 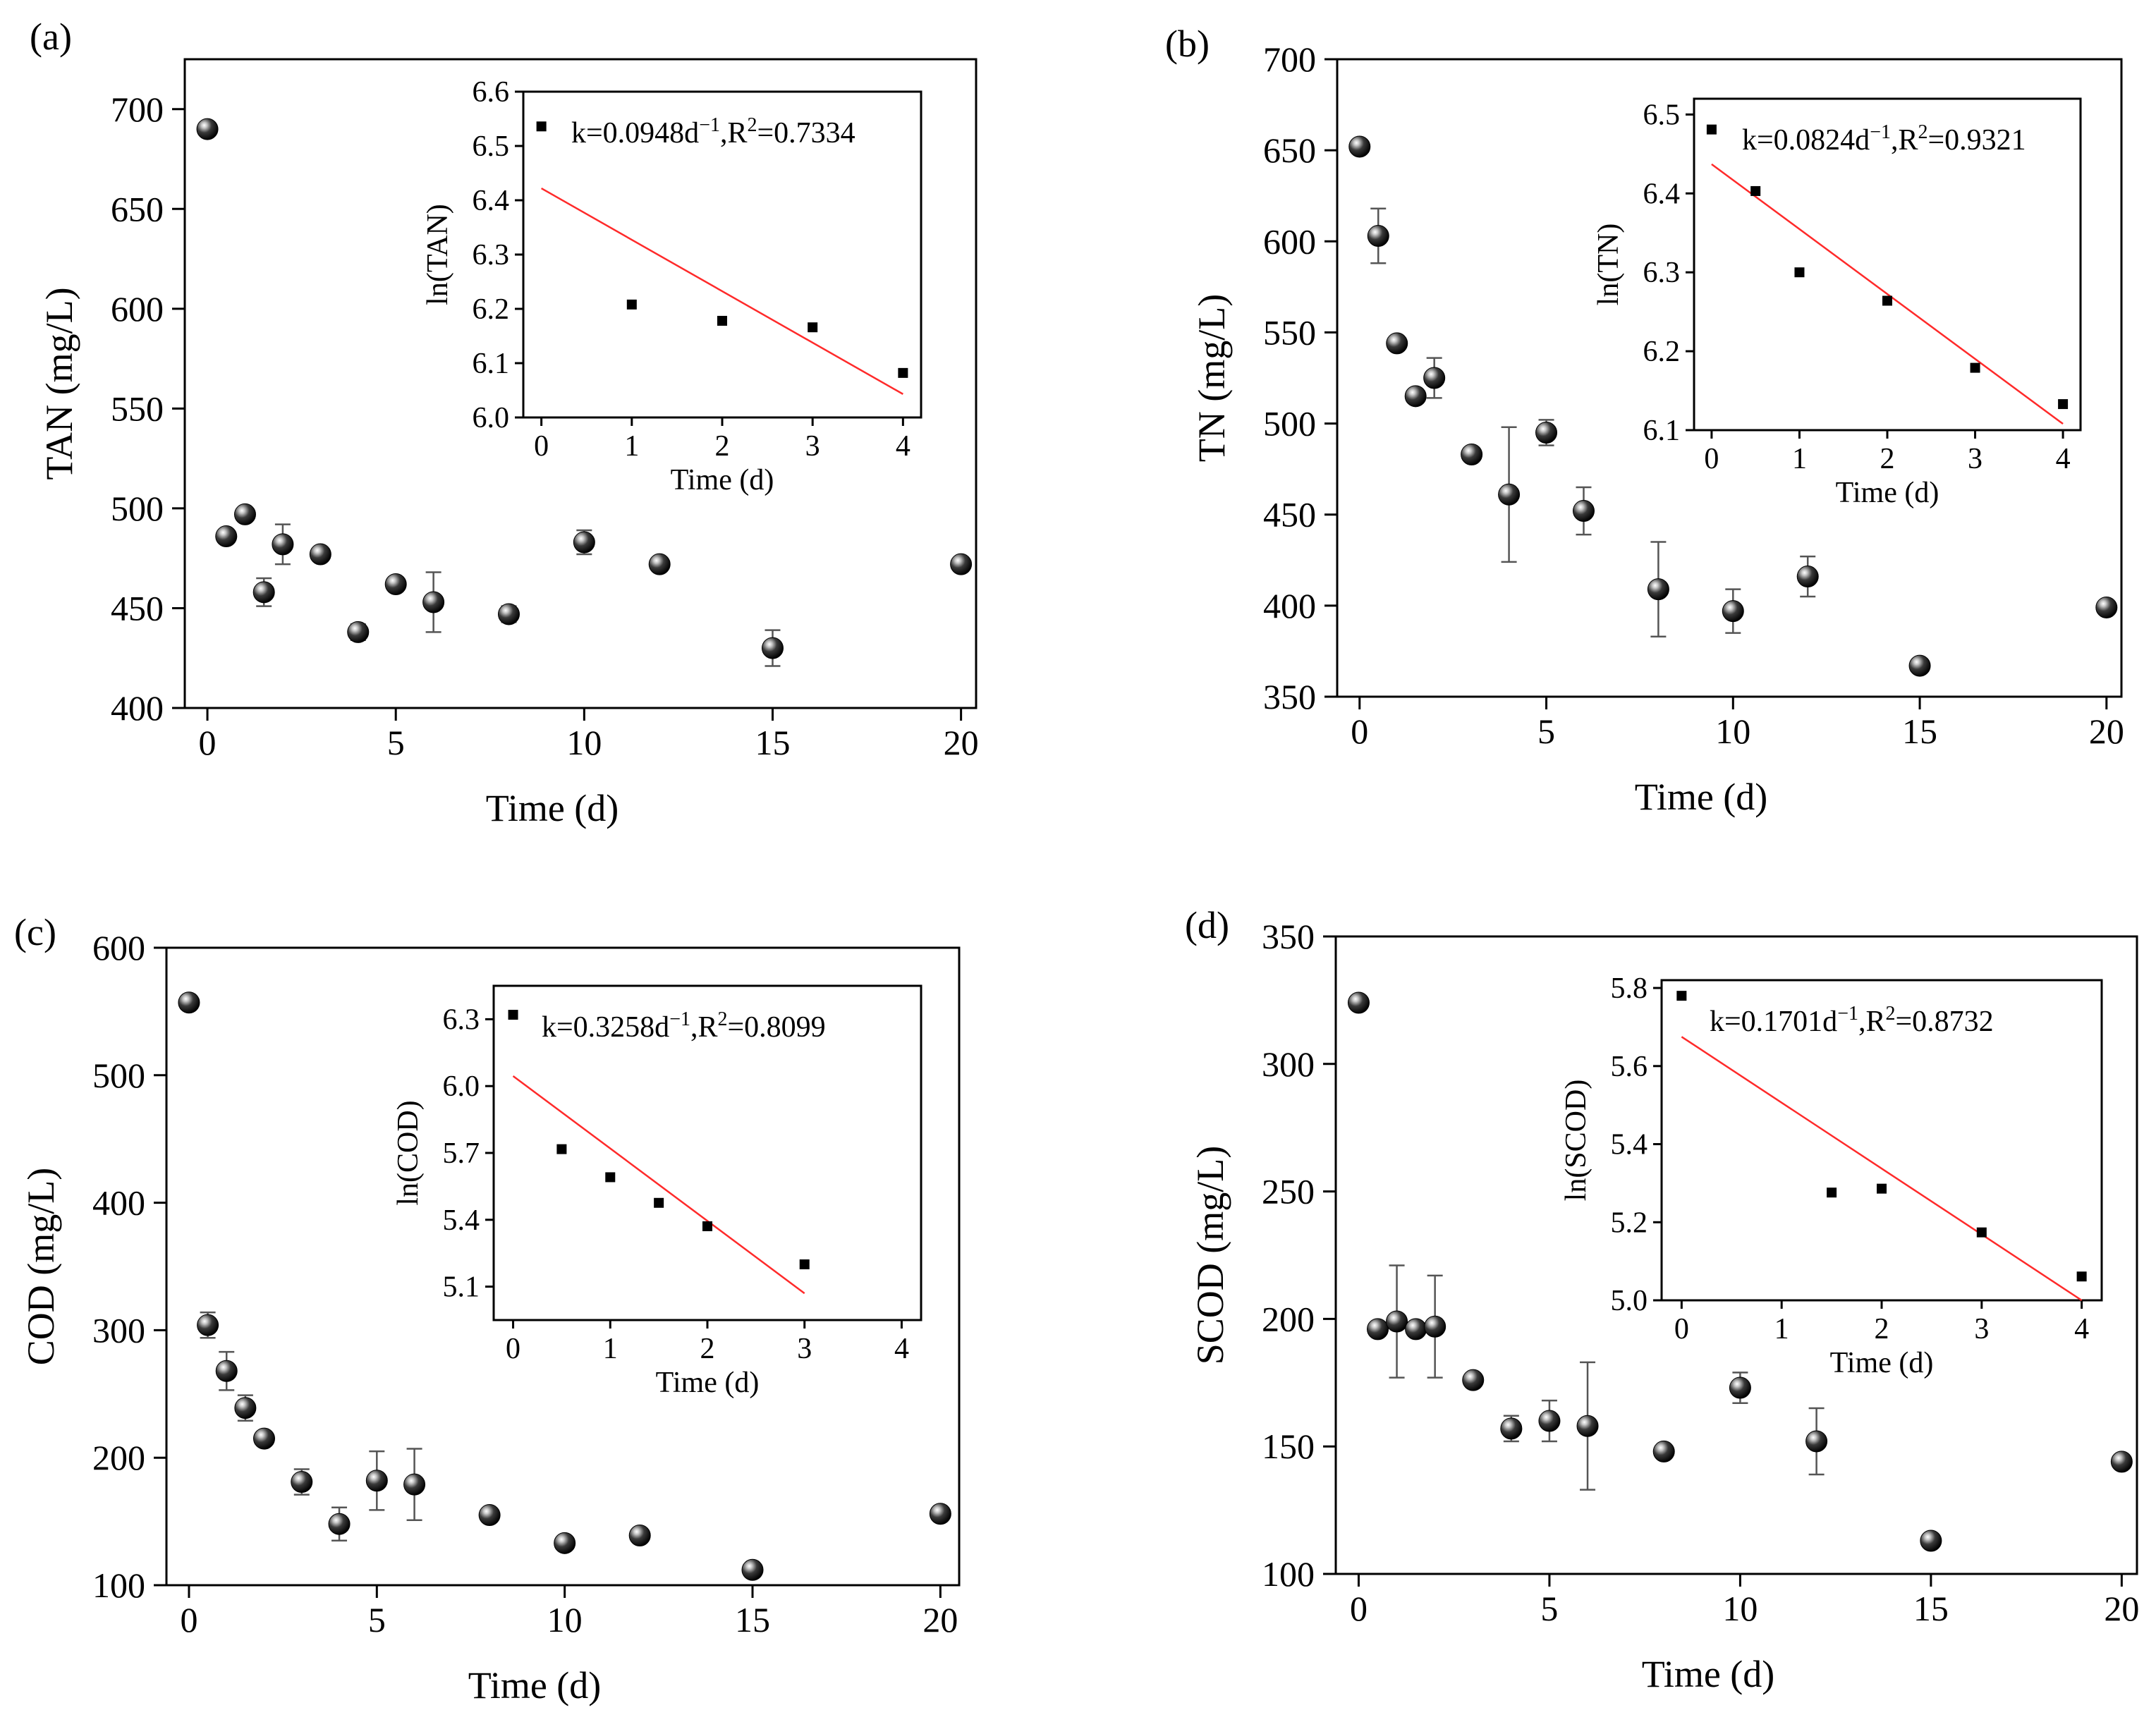 What do you see at coordinates (635, 133) in the screenshot?
I see `legend-part: k=0.0948d` at bounding box center [635, 133].